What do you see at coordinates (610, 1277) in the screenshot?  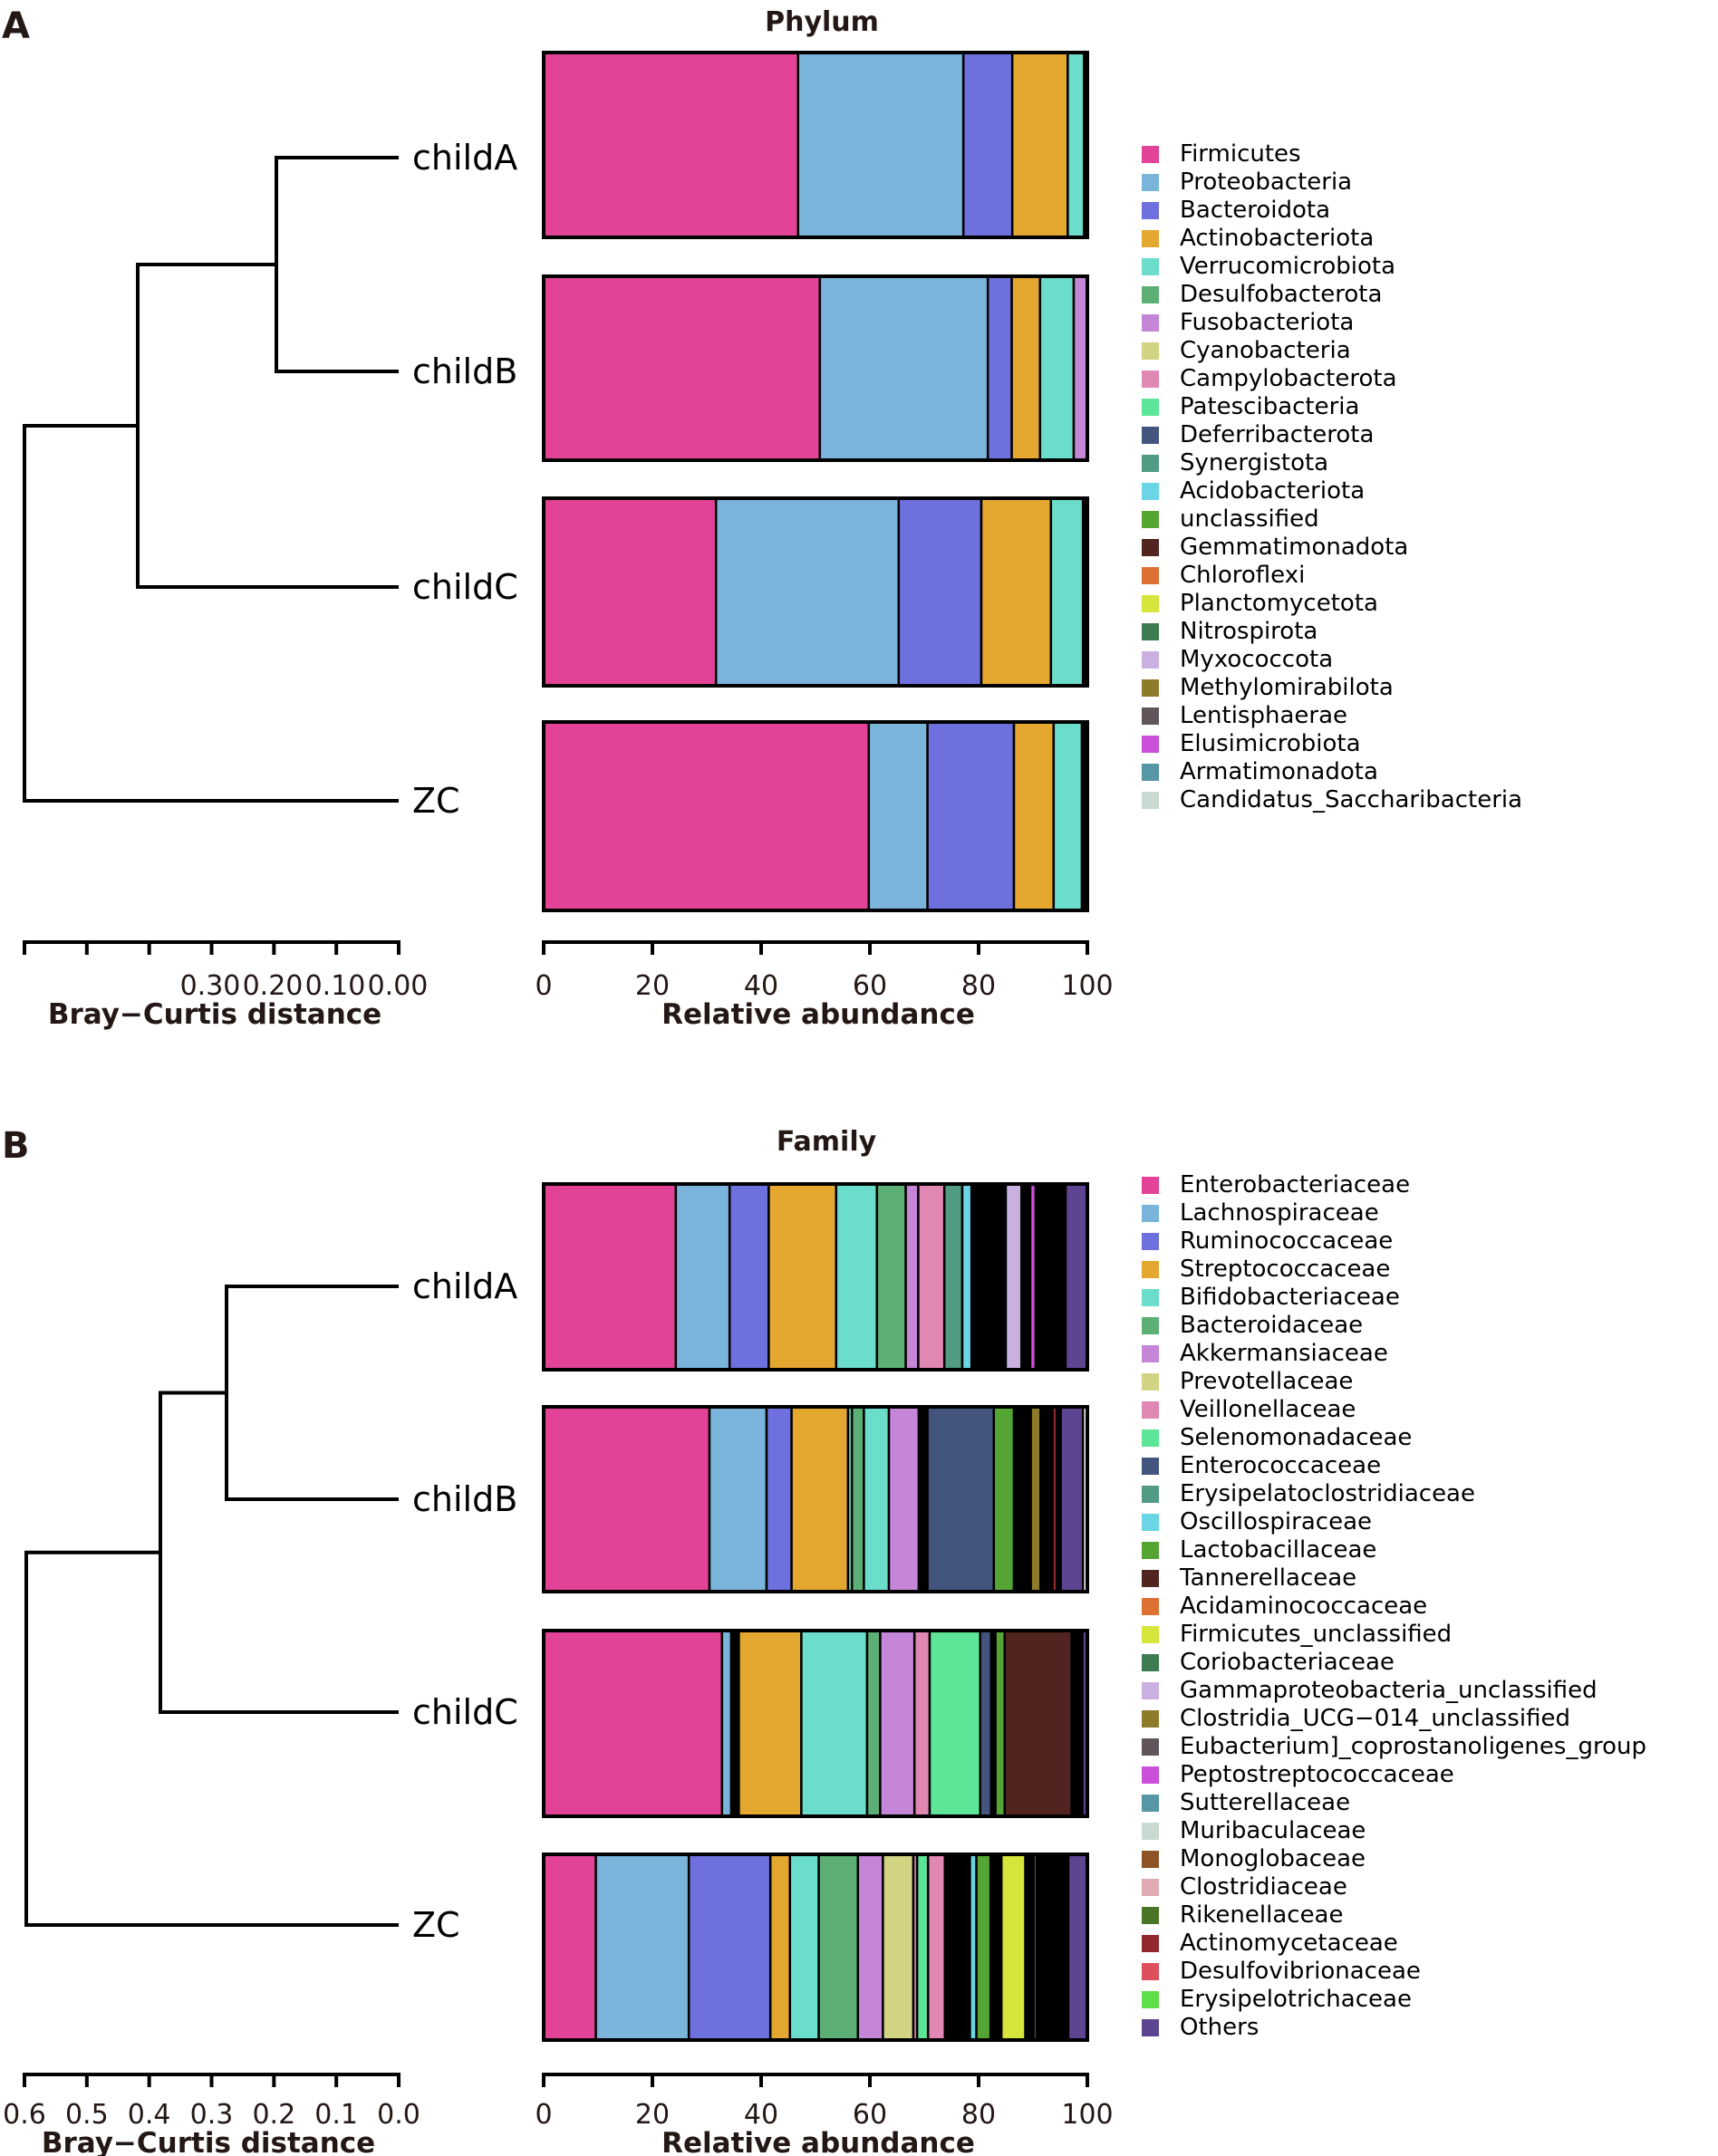 I see `bar-segment-childA-enterobacteriaceae` at bounding box center [610, 1277].